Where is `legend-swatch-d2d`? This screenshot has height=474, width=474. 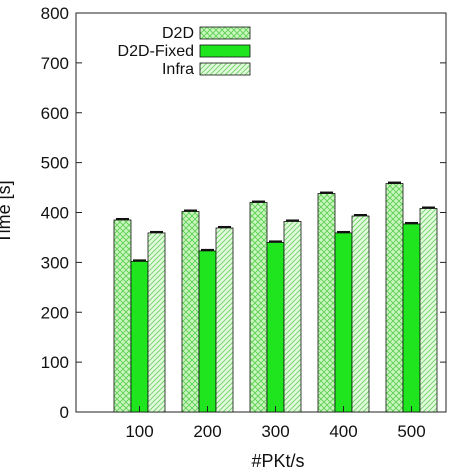 legend-swatch-d2d is located at coordinates (225, 33).